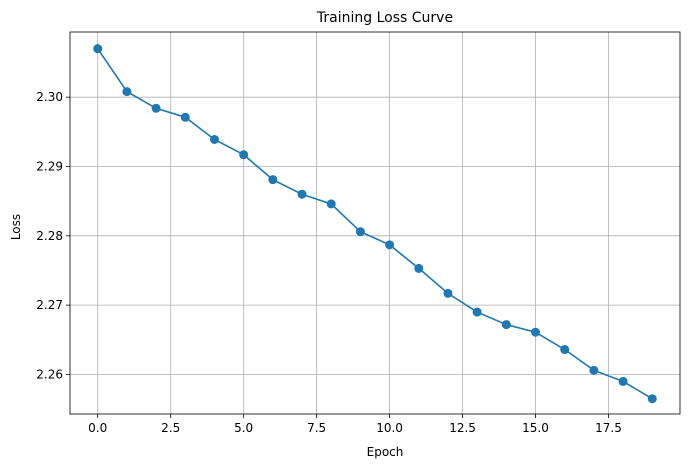 This screenshot has height=468, width=700. Describe the element at coordinates (16, 227) in the screenshot. I see `y-axis-label: Loss` at that location.